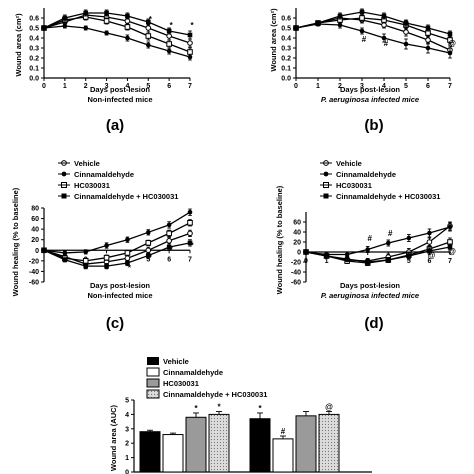 This screenshot has height=474, width=474. I want to click on panel-c-xlabel: Days post-lesion, so click(120, 285).